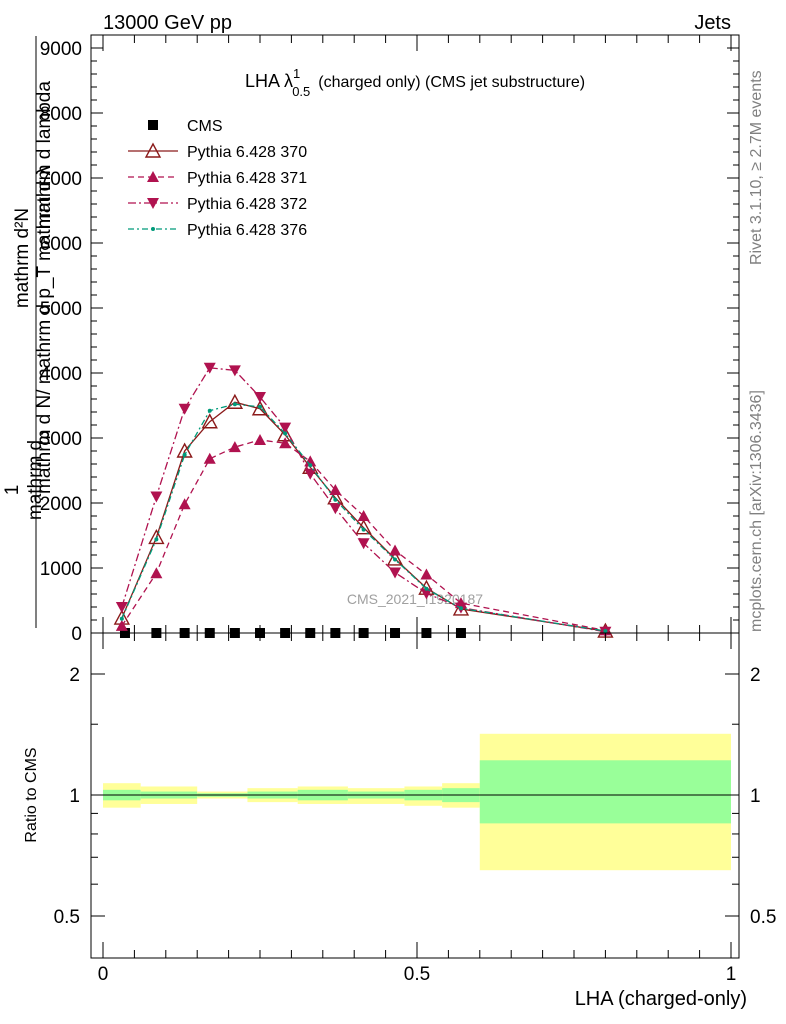 This screenshot has height=1024, width=786. What do you see at coordinates (76, 634) in the screenshot?
I see `y-tick-label: 0` at bounding box center [76, 634].